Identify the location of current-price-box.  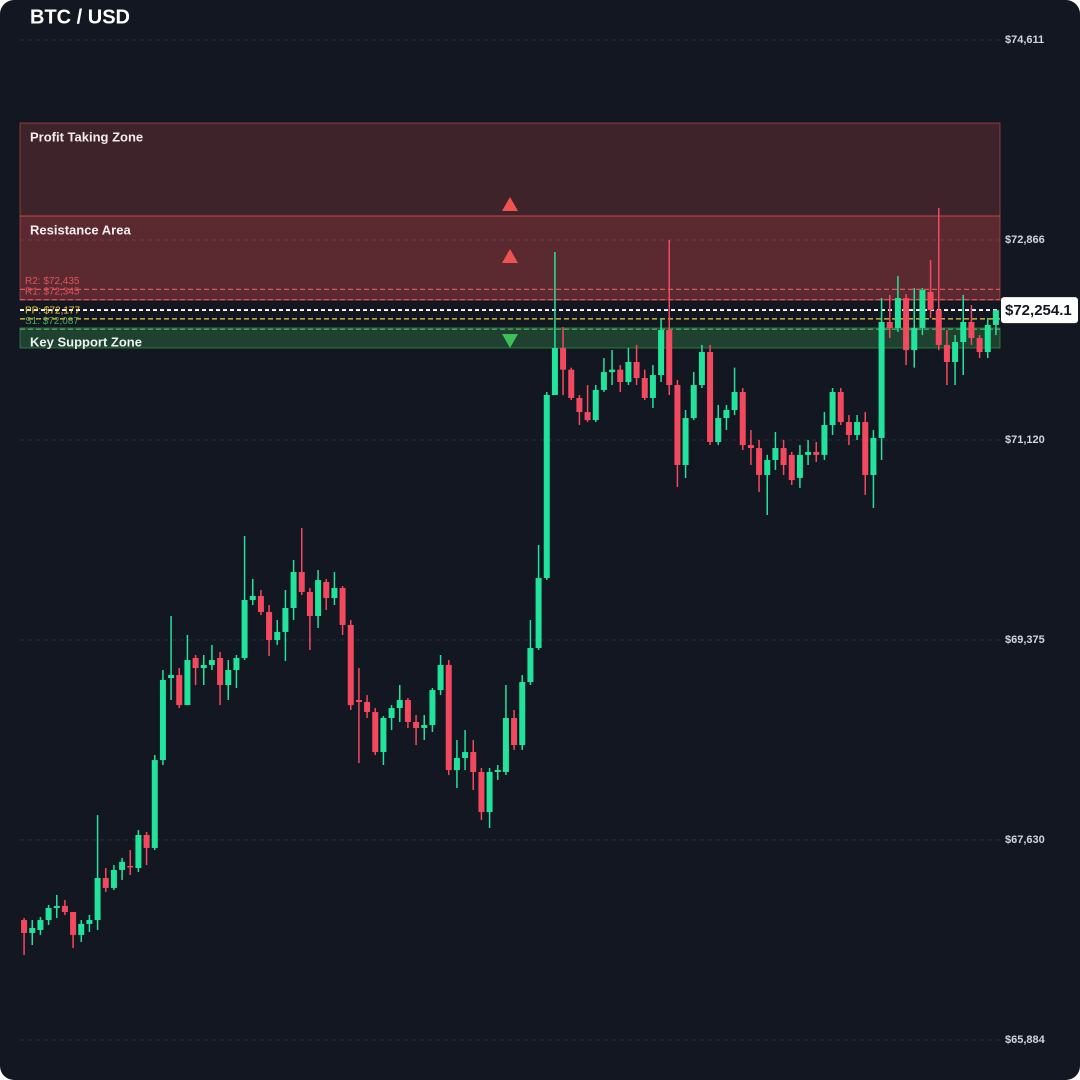
(1039, 310).